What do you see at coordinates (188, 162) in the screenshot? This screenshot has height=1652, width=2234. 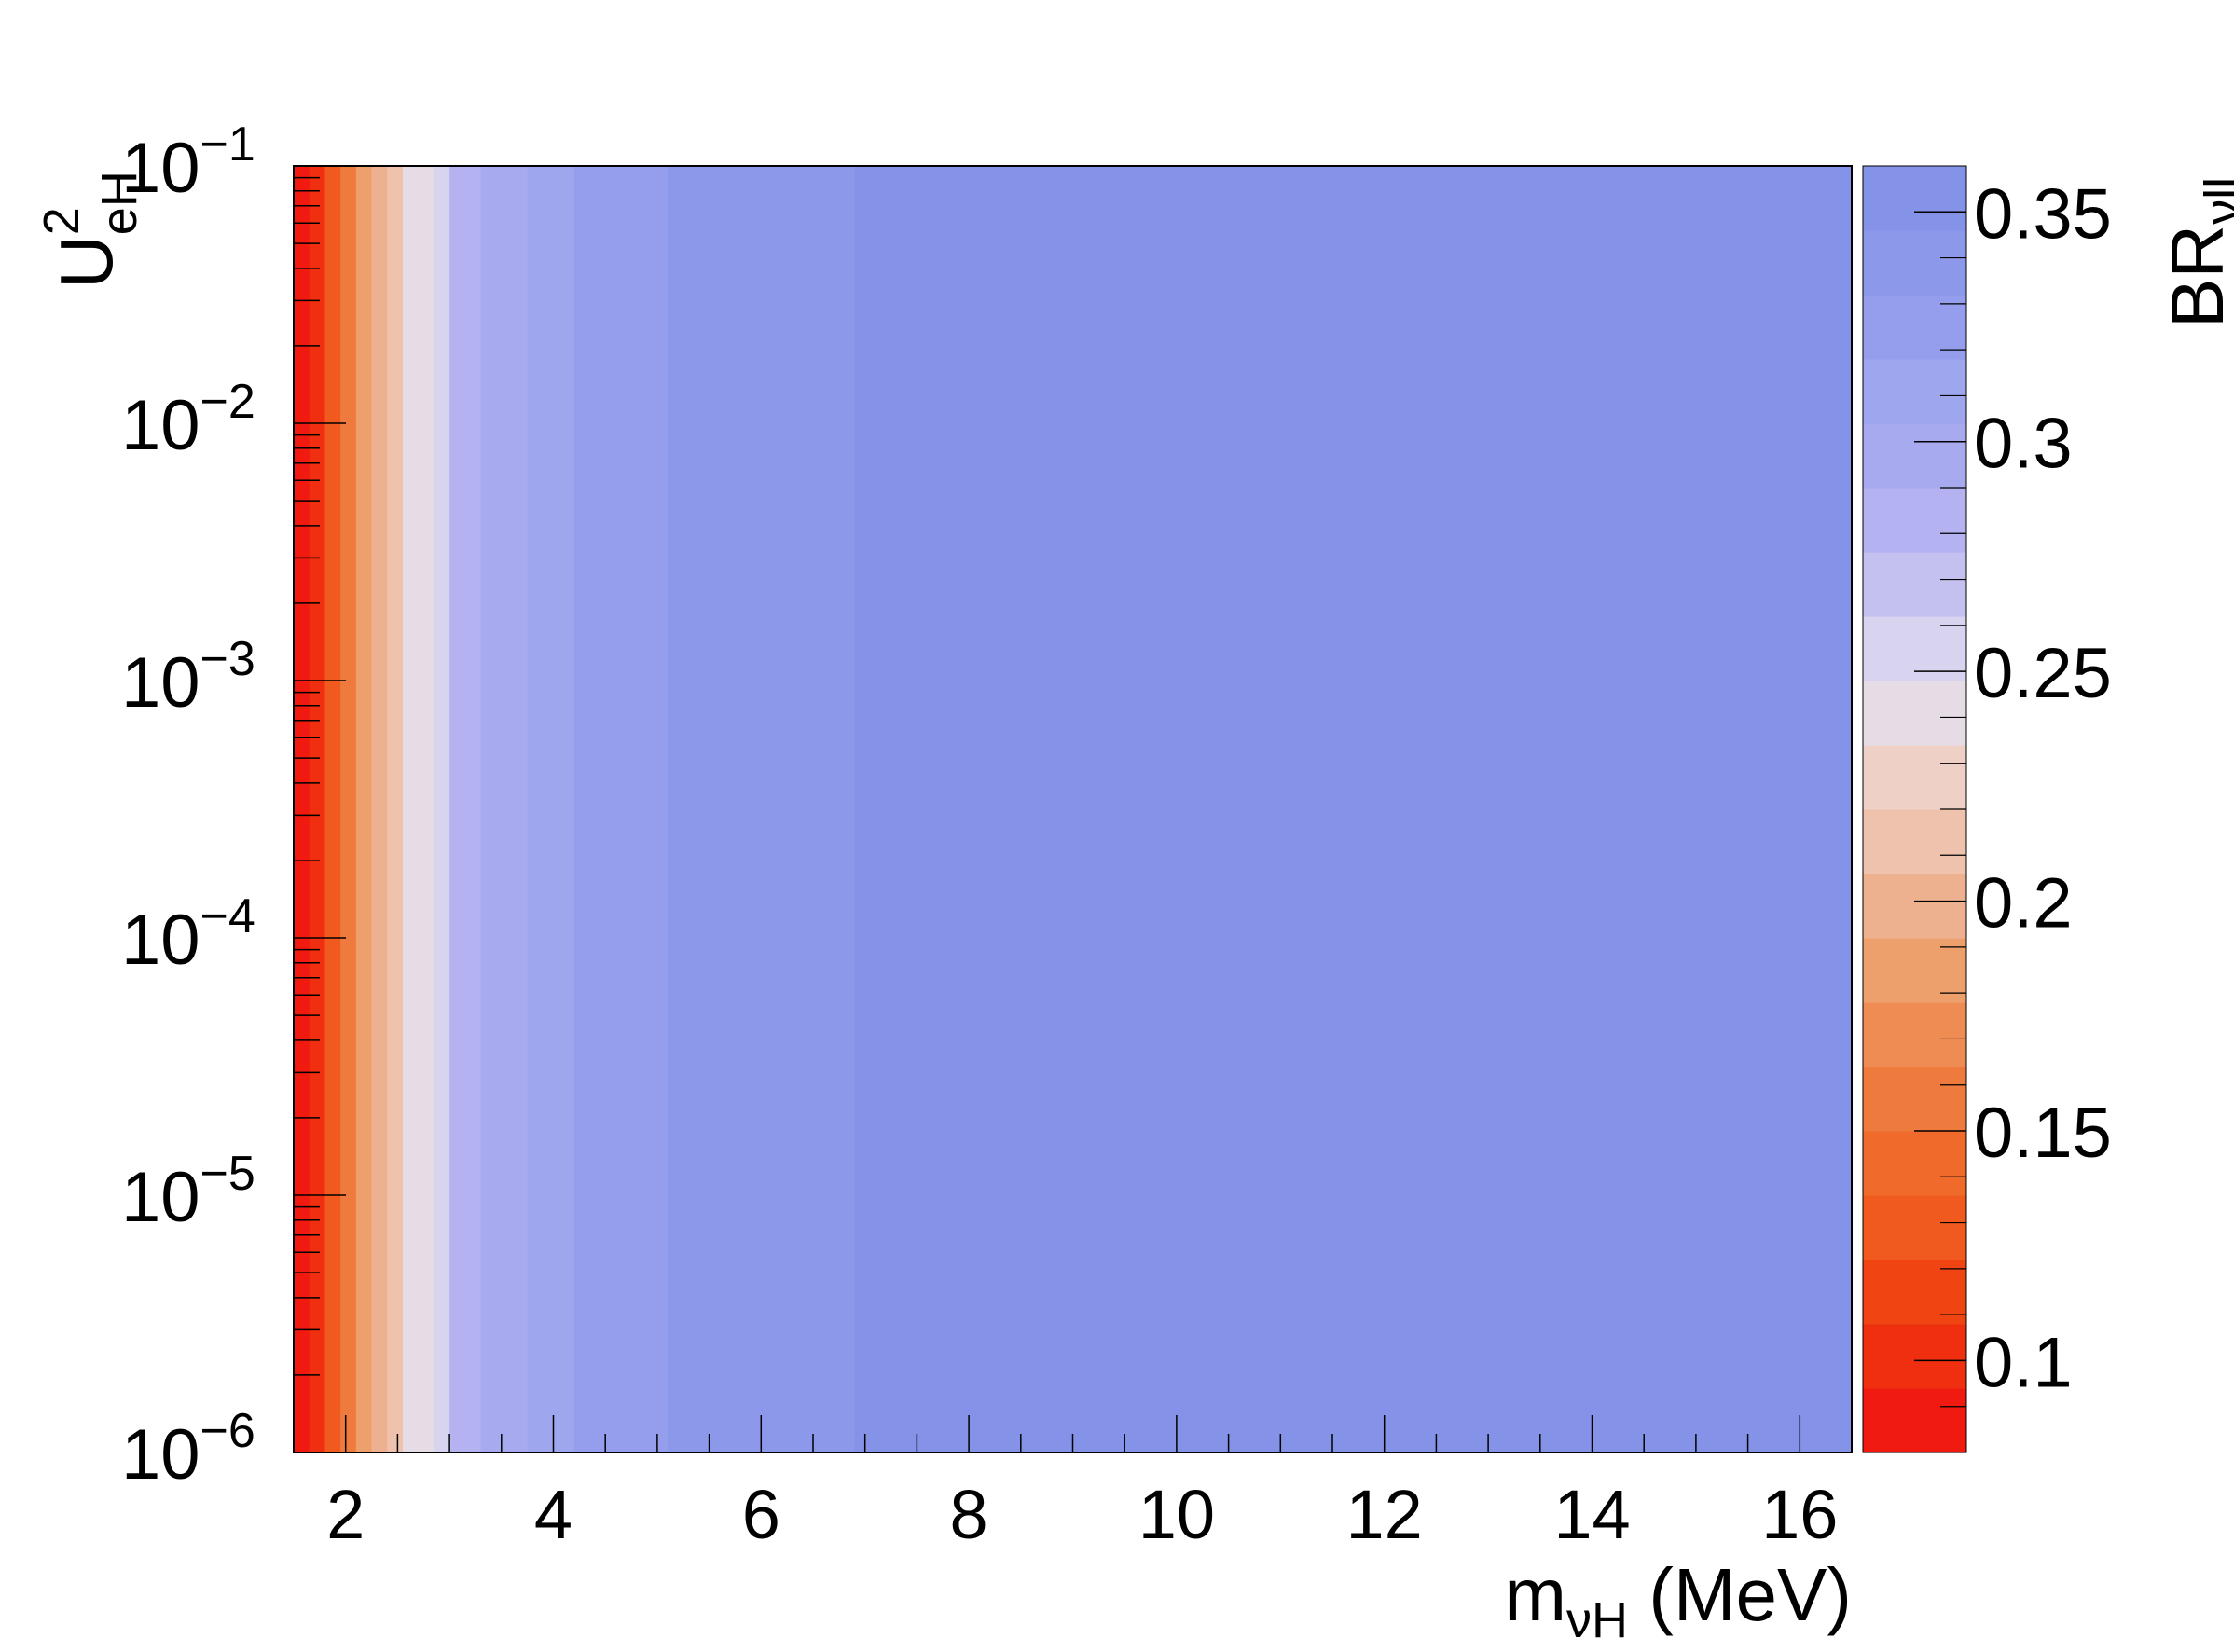 I see `y-tick-label: 10⁻¹` at bounding box center [188, 162].